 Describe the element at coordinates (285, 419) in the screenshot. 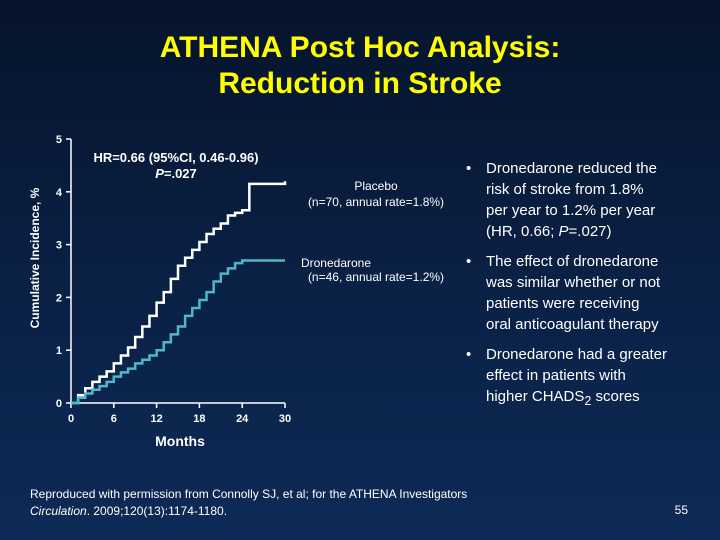

I see `x-tick-label: 30` at that location.